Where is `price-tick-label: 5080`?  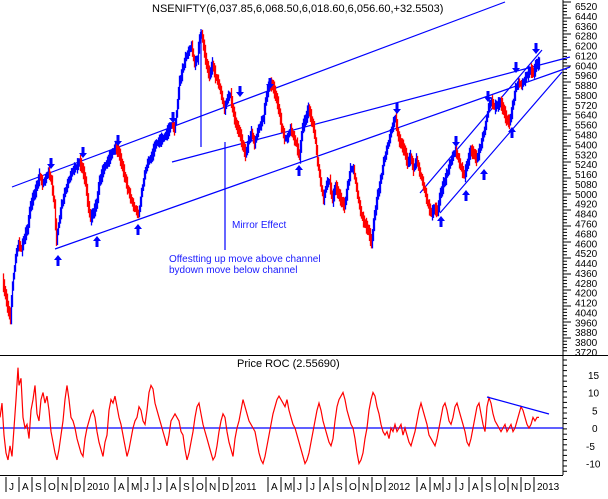 price-tick-label: 5080 is located at coordinates (586, 185).